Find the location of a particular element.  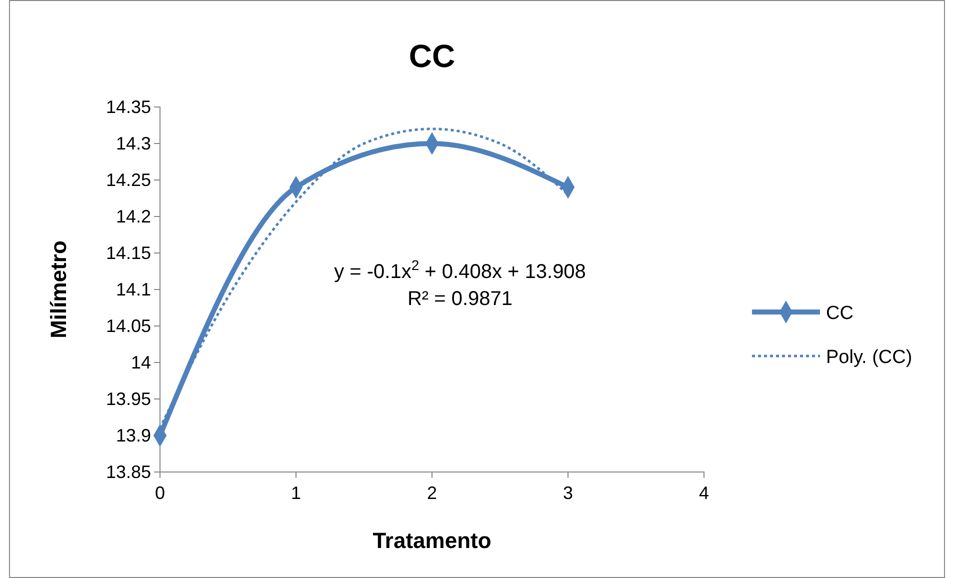

y-tick-label: 14.15 is located at coordinates (128, 252).